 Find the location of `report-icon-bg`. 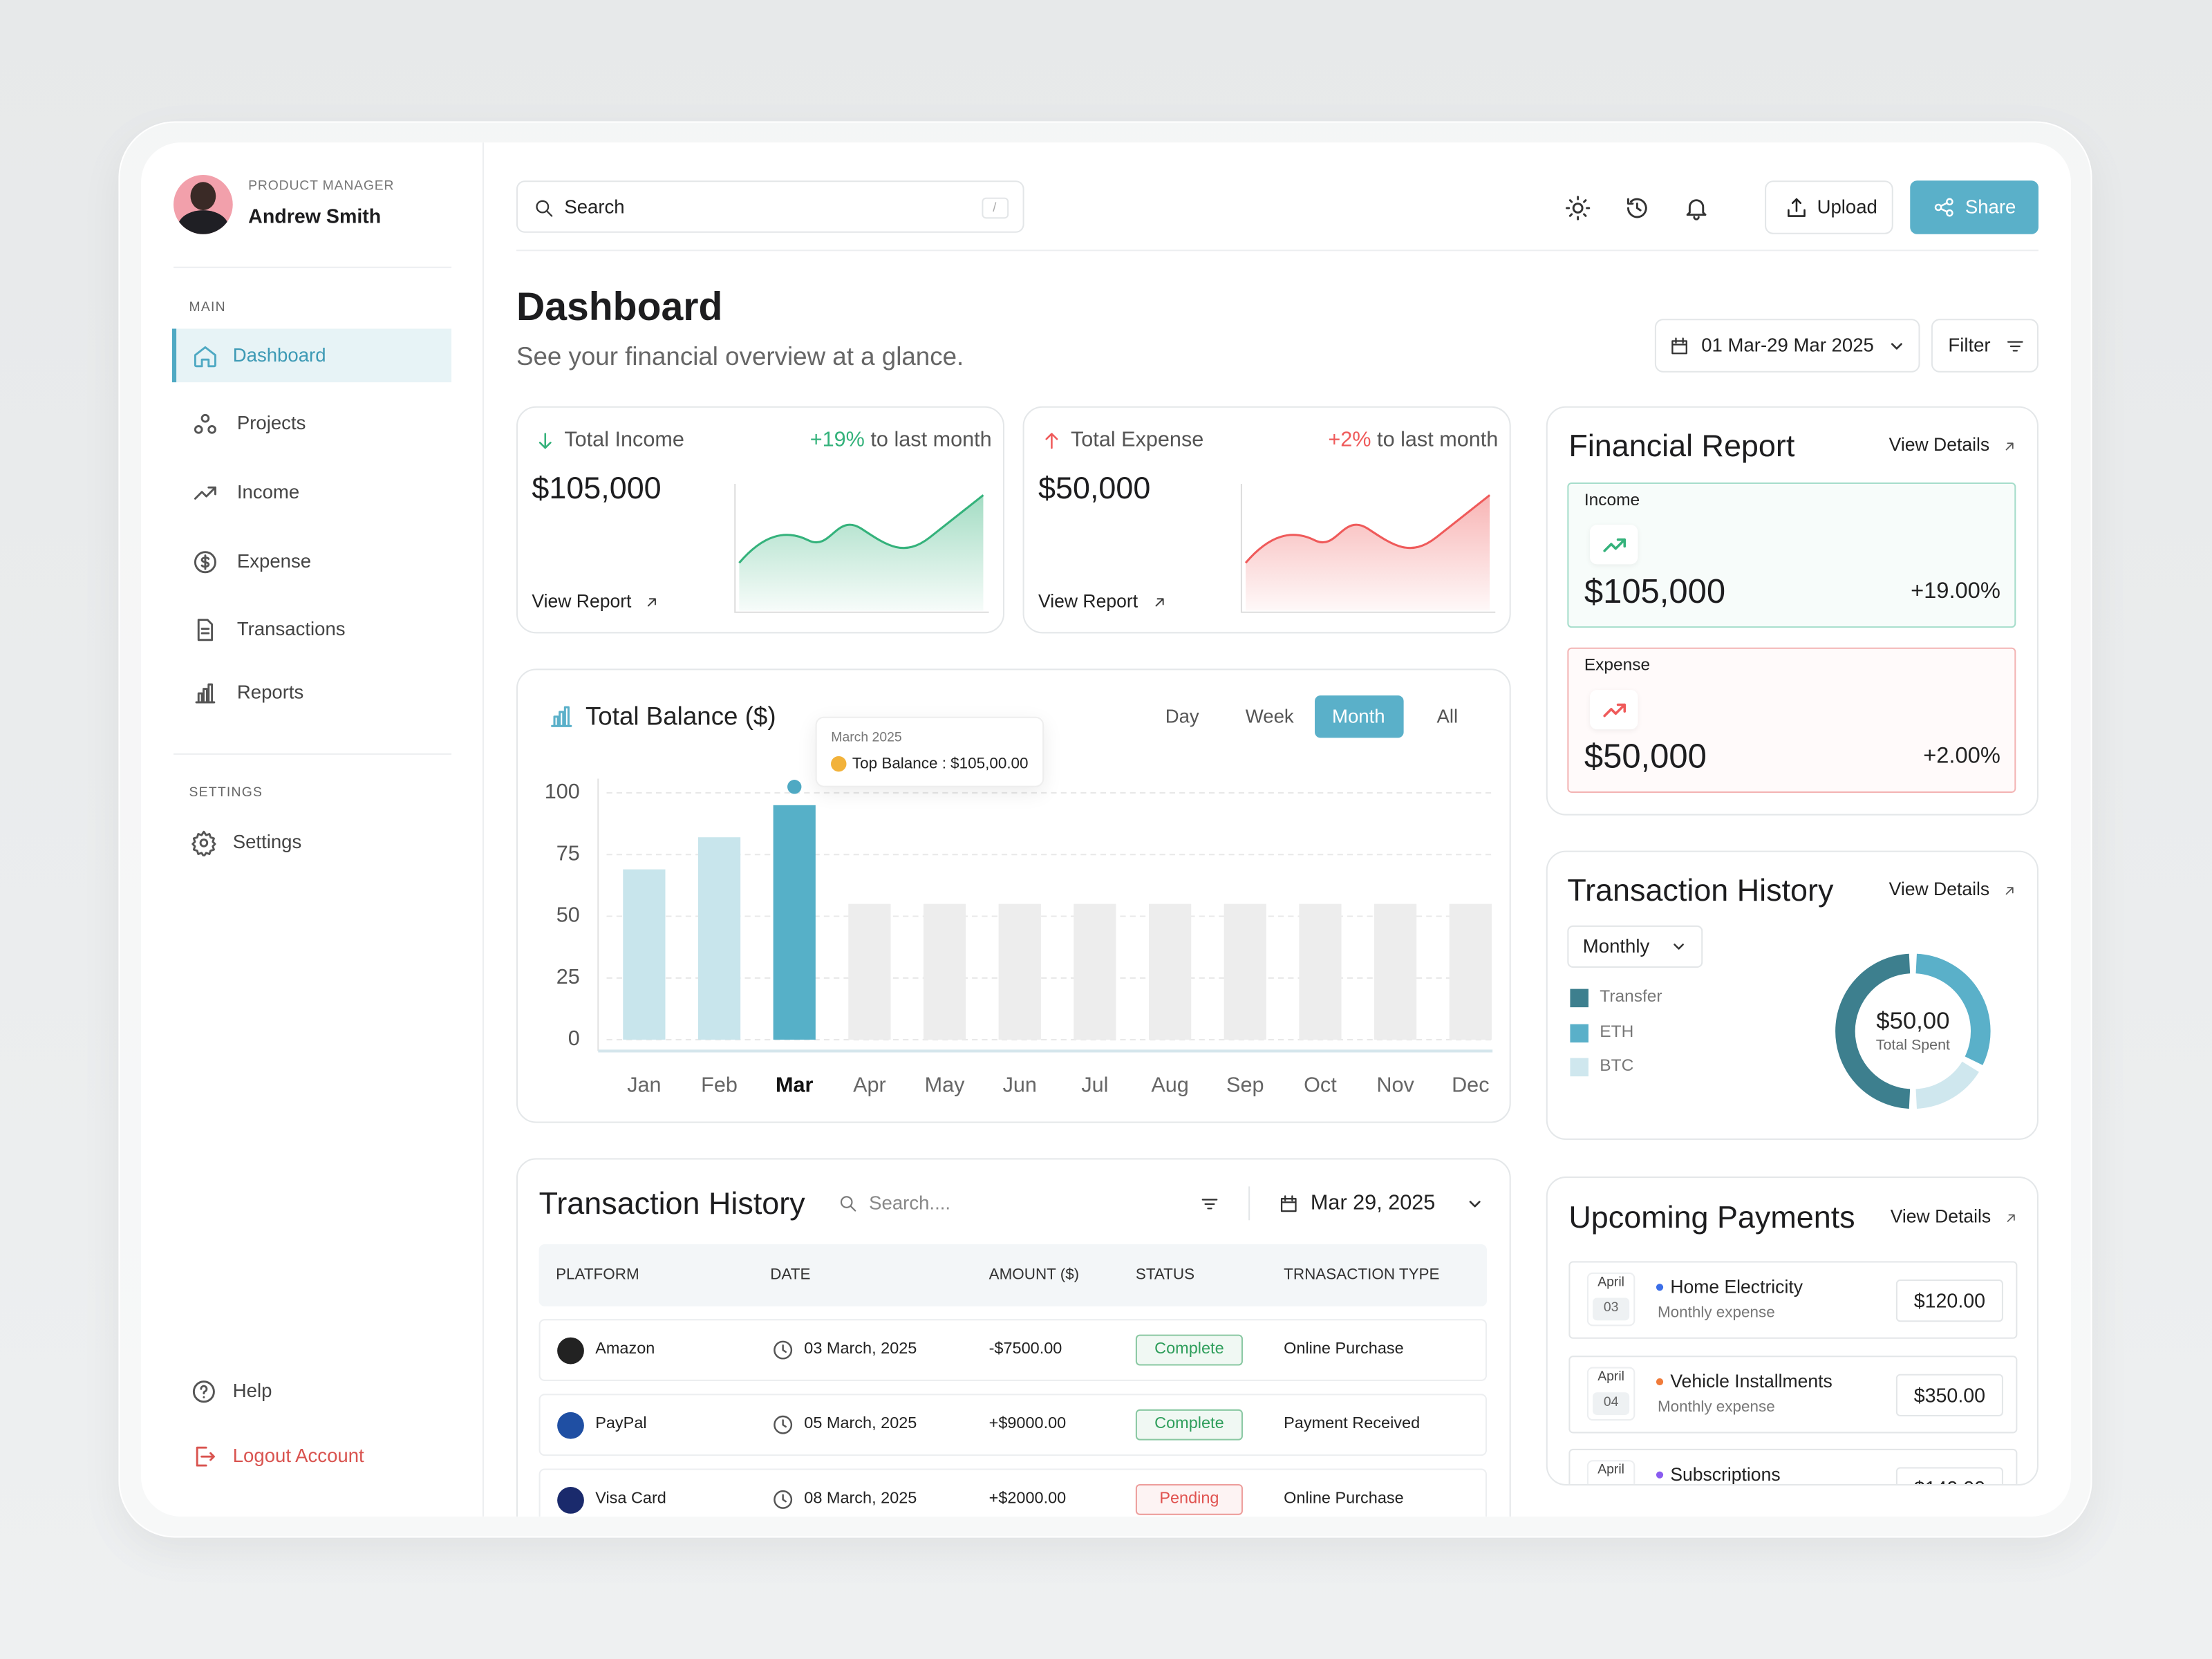

report-icon-bg is located at coordinates (1614, 545).